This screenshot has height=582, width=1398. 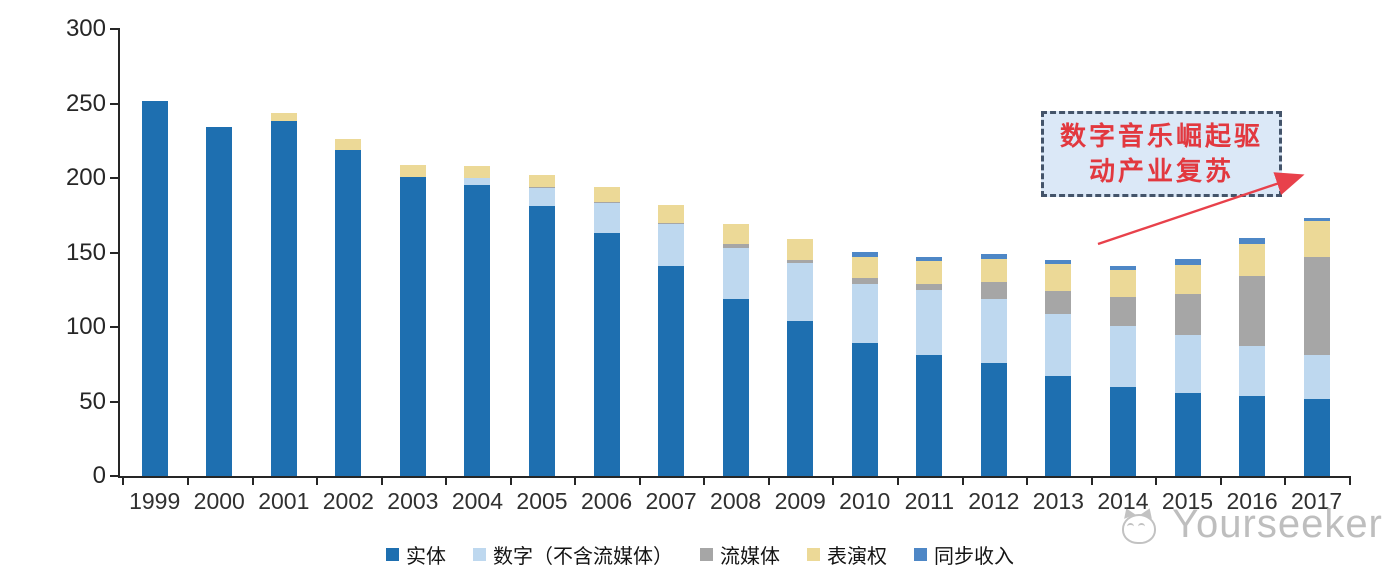 What do you see at coordinates (1122, 284) in the screenshot?
I see `segment-performance-2014` at bounding box center [1122, 284].